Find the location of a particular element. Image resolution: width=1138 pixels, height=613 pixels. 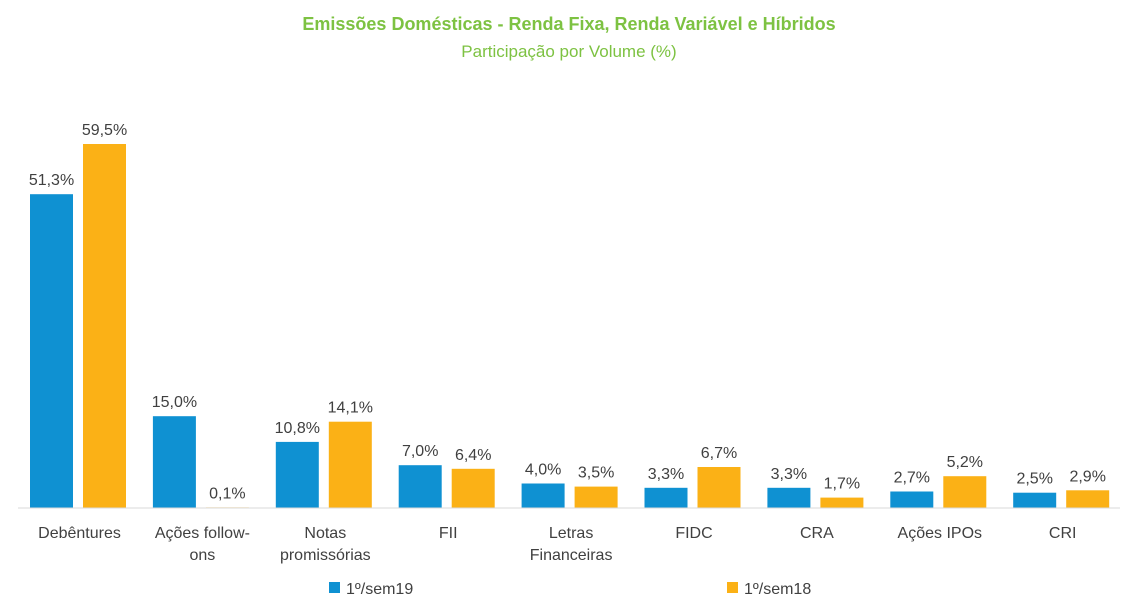

category-label-line: Debêntures is located at coordinates (79, 533).